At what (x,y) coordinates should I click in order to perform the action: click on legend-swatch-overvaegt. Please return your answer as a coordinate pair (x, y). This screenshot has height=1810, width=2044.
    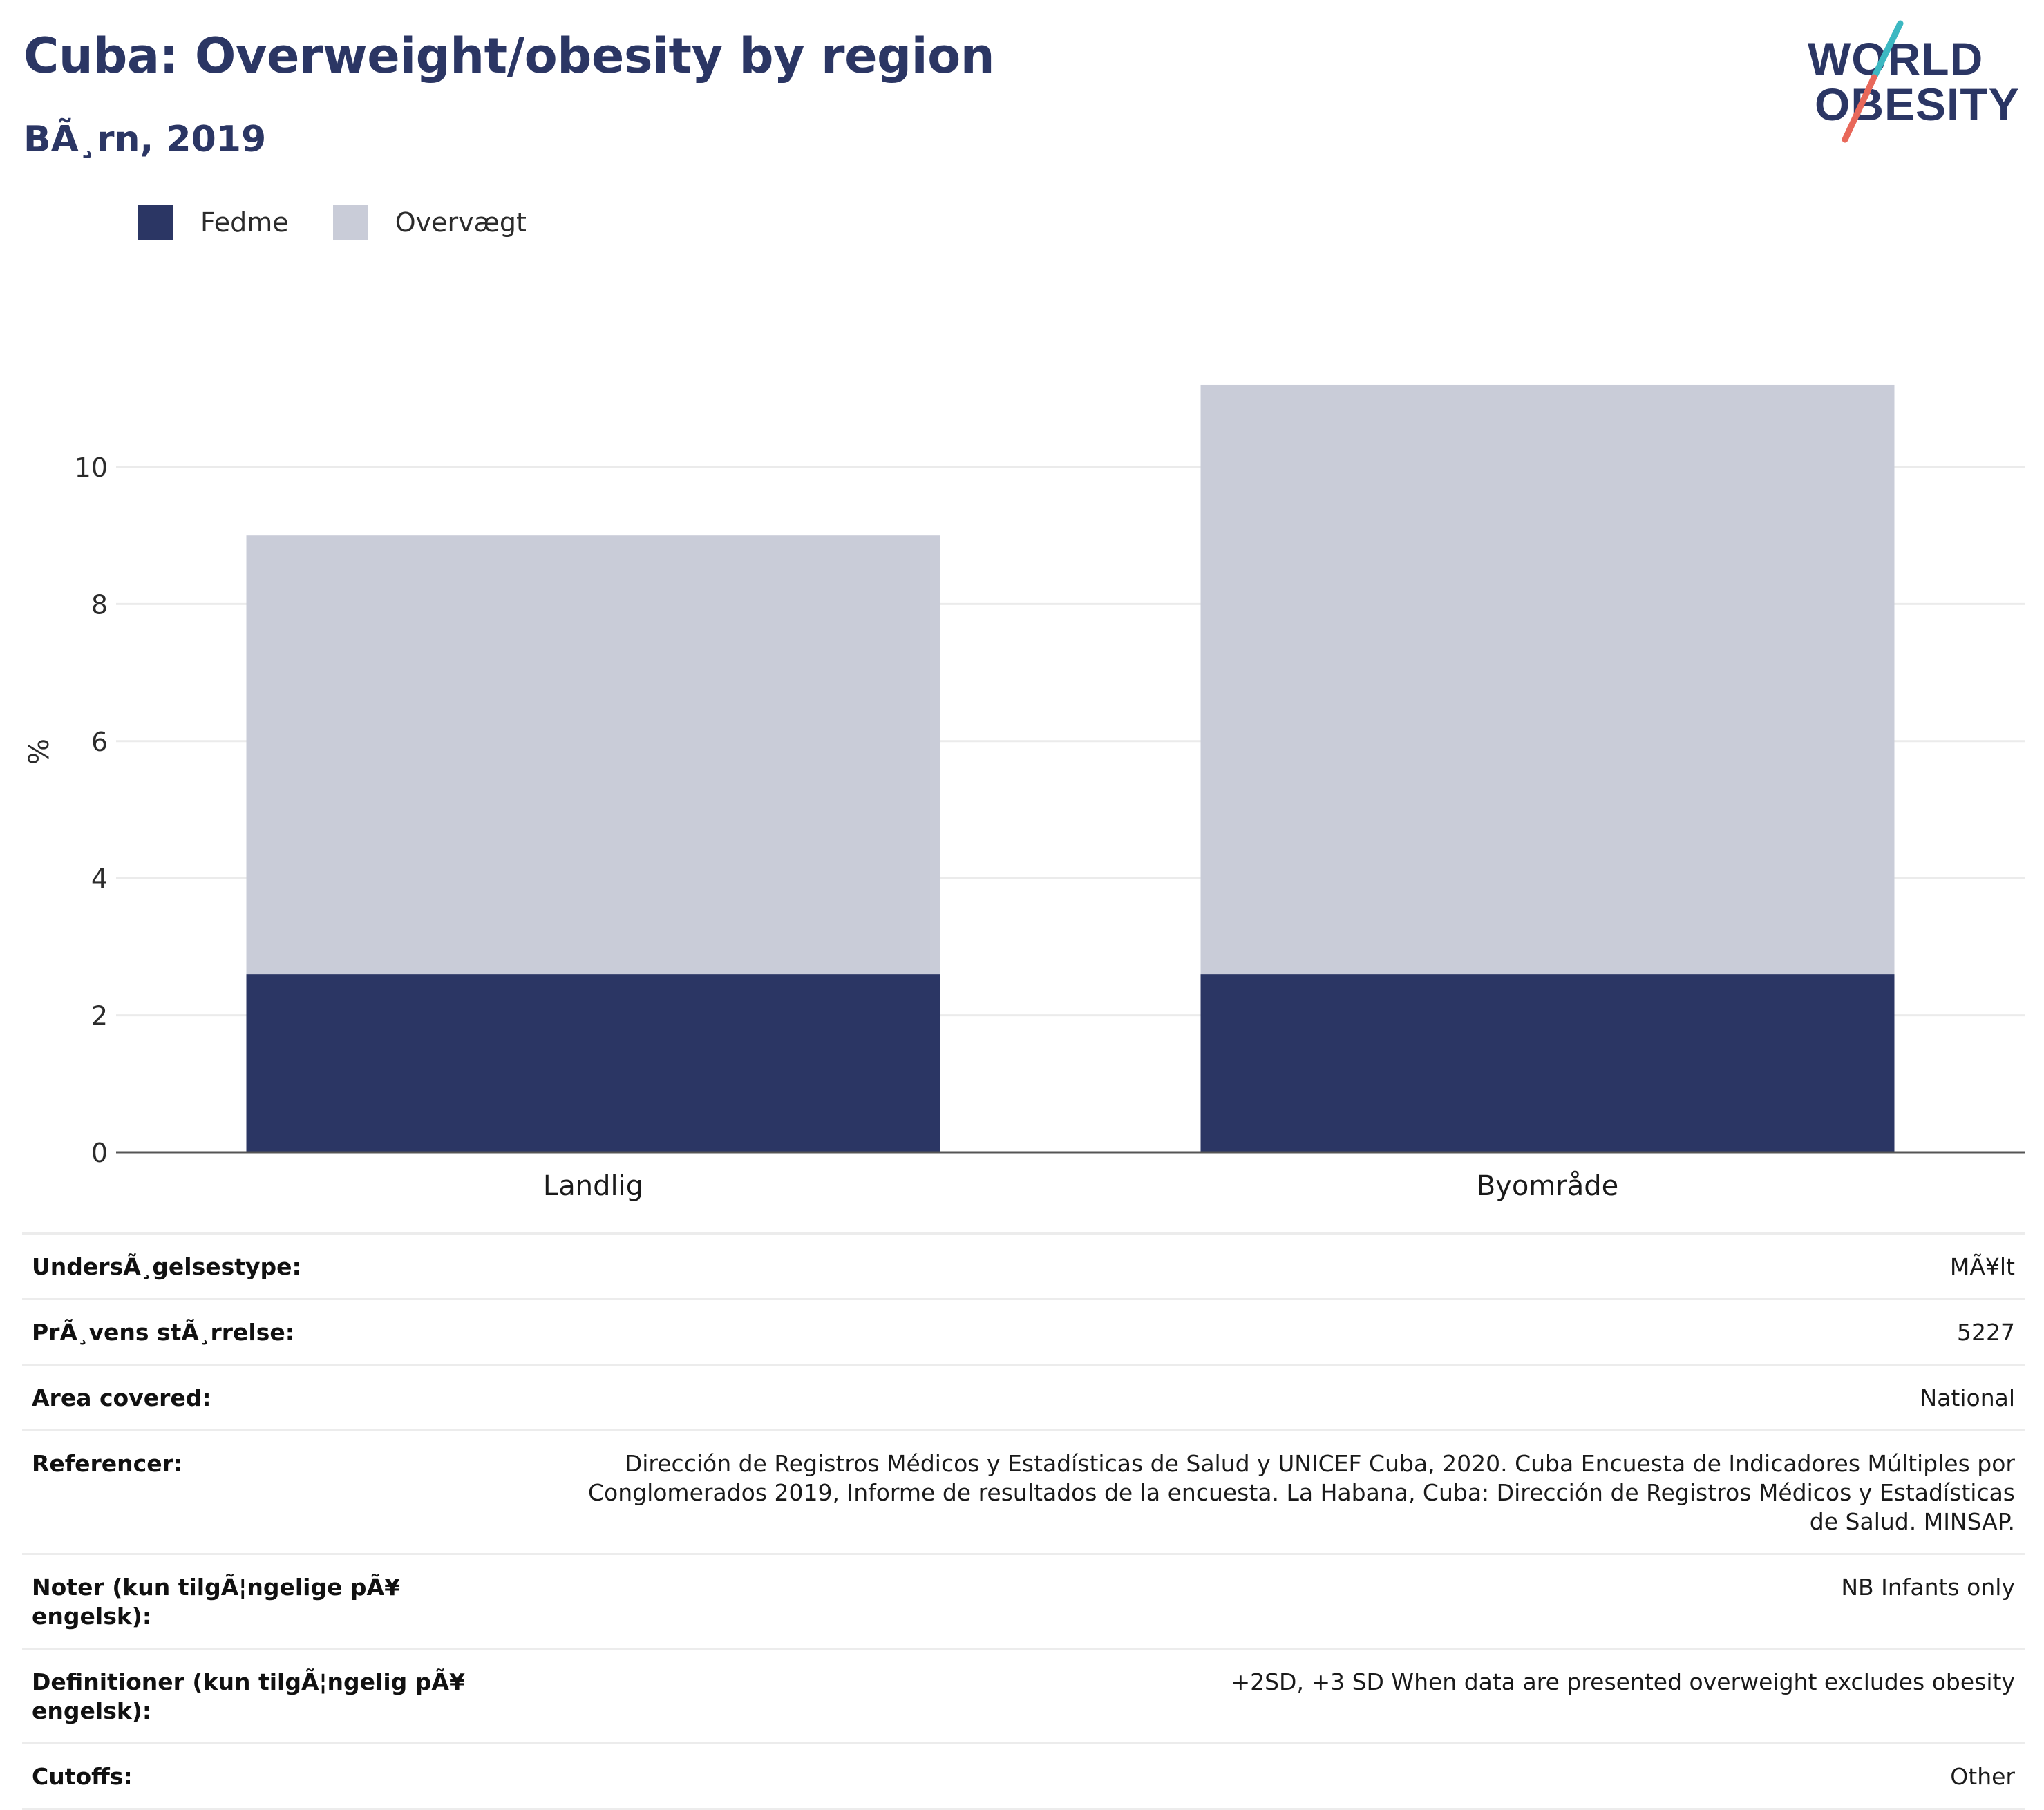
    Looking at the image, I should click on (350, 222).